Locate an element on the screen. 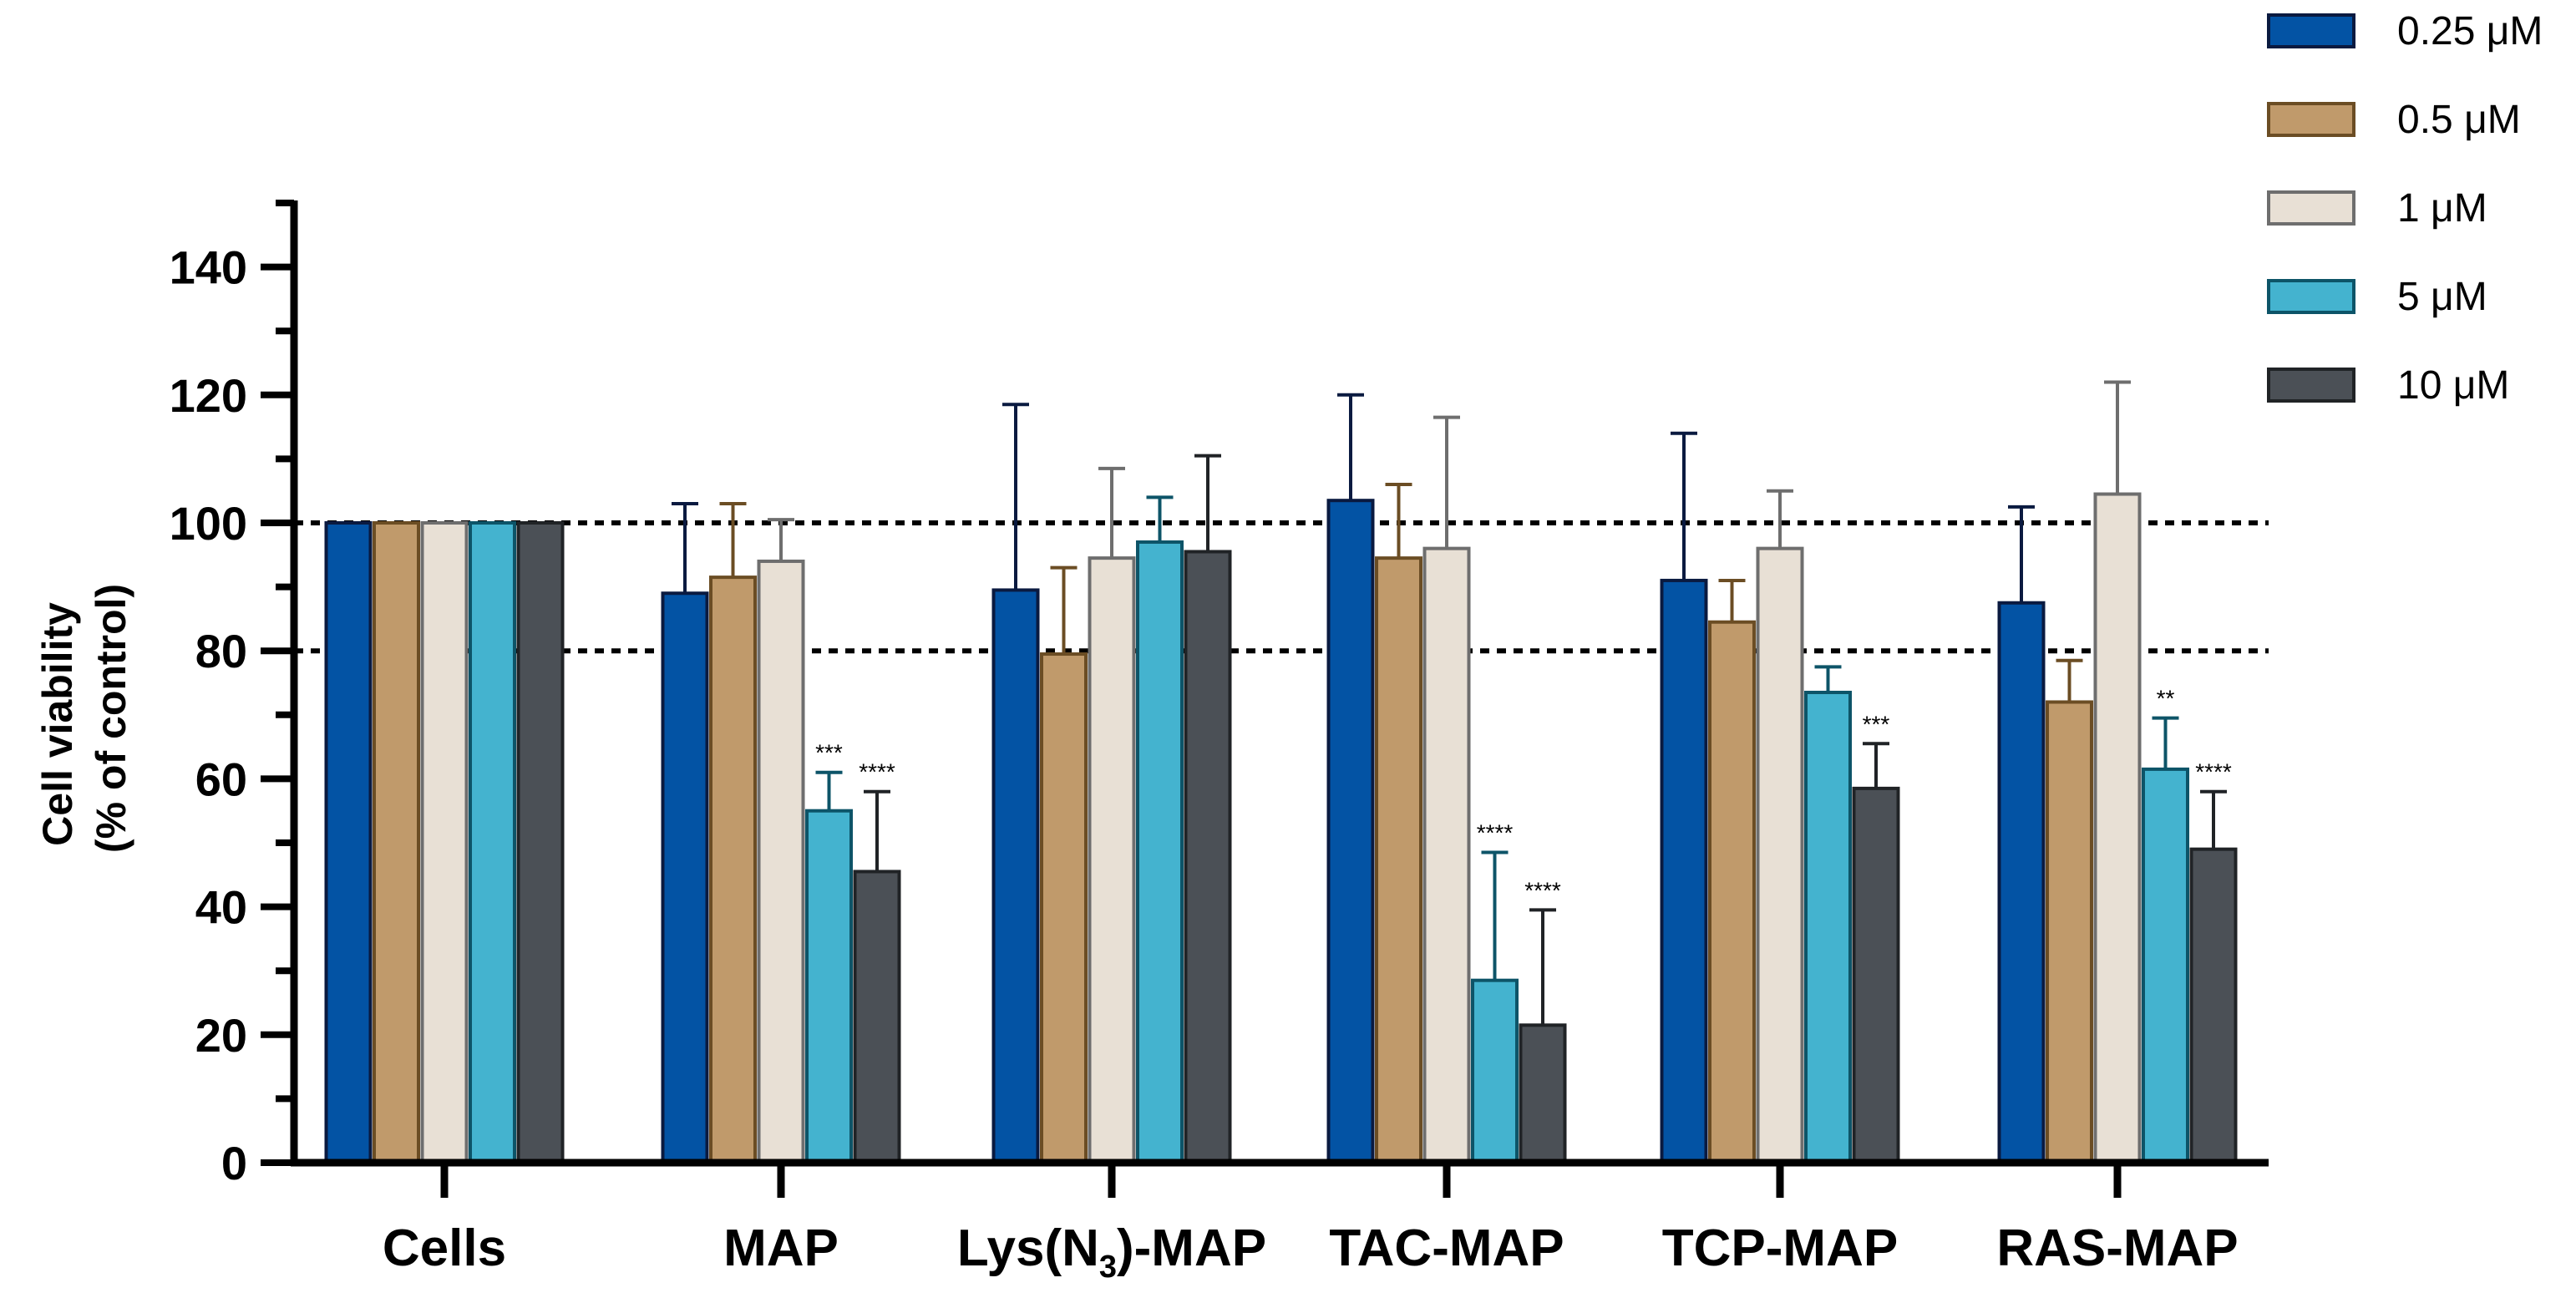 The height and width of the screenshot is (1293, 2576). significance-label-4-3: **** is located at coordinates (1542, 890).